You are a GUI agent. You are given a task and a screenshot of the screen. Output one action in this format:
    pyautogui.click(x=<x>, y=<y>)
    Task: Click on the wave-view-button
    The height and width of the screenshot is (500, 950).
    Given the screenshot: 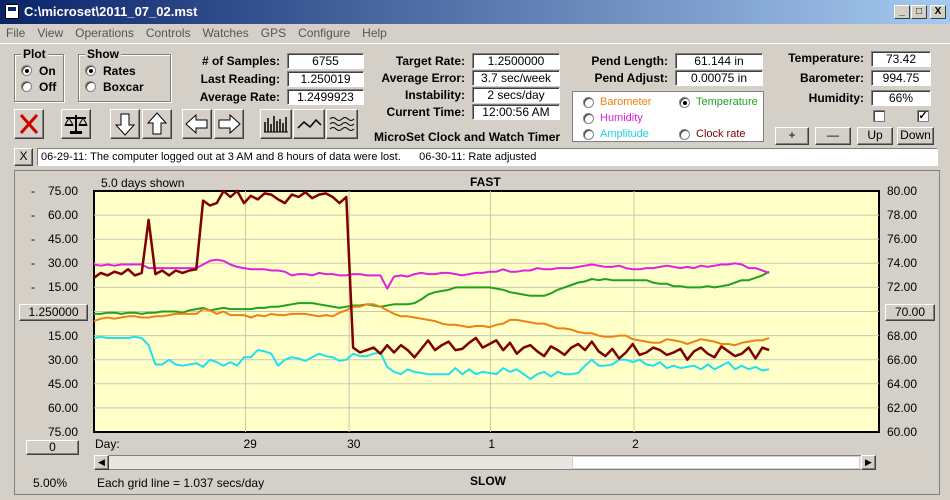 What is the action you would take?
    pyautogui.click(x=342, y=124)
    